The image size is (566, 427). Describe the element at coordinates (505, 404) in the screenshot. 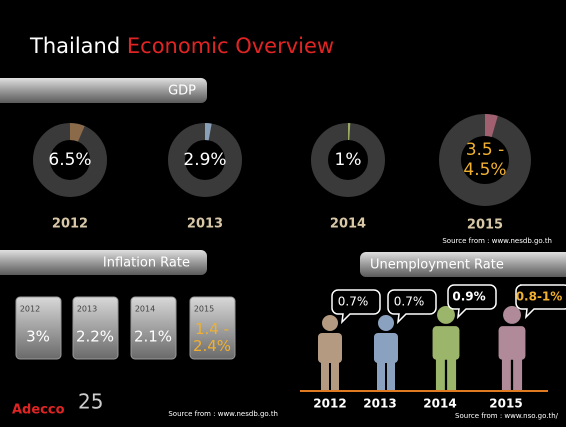

I see `unemployment-year: 2015` at that location.